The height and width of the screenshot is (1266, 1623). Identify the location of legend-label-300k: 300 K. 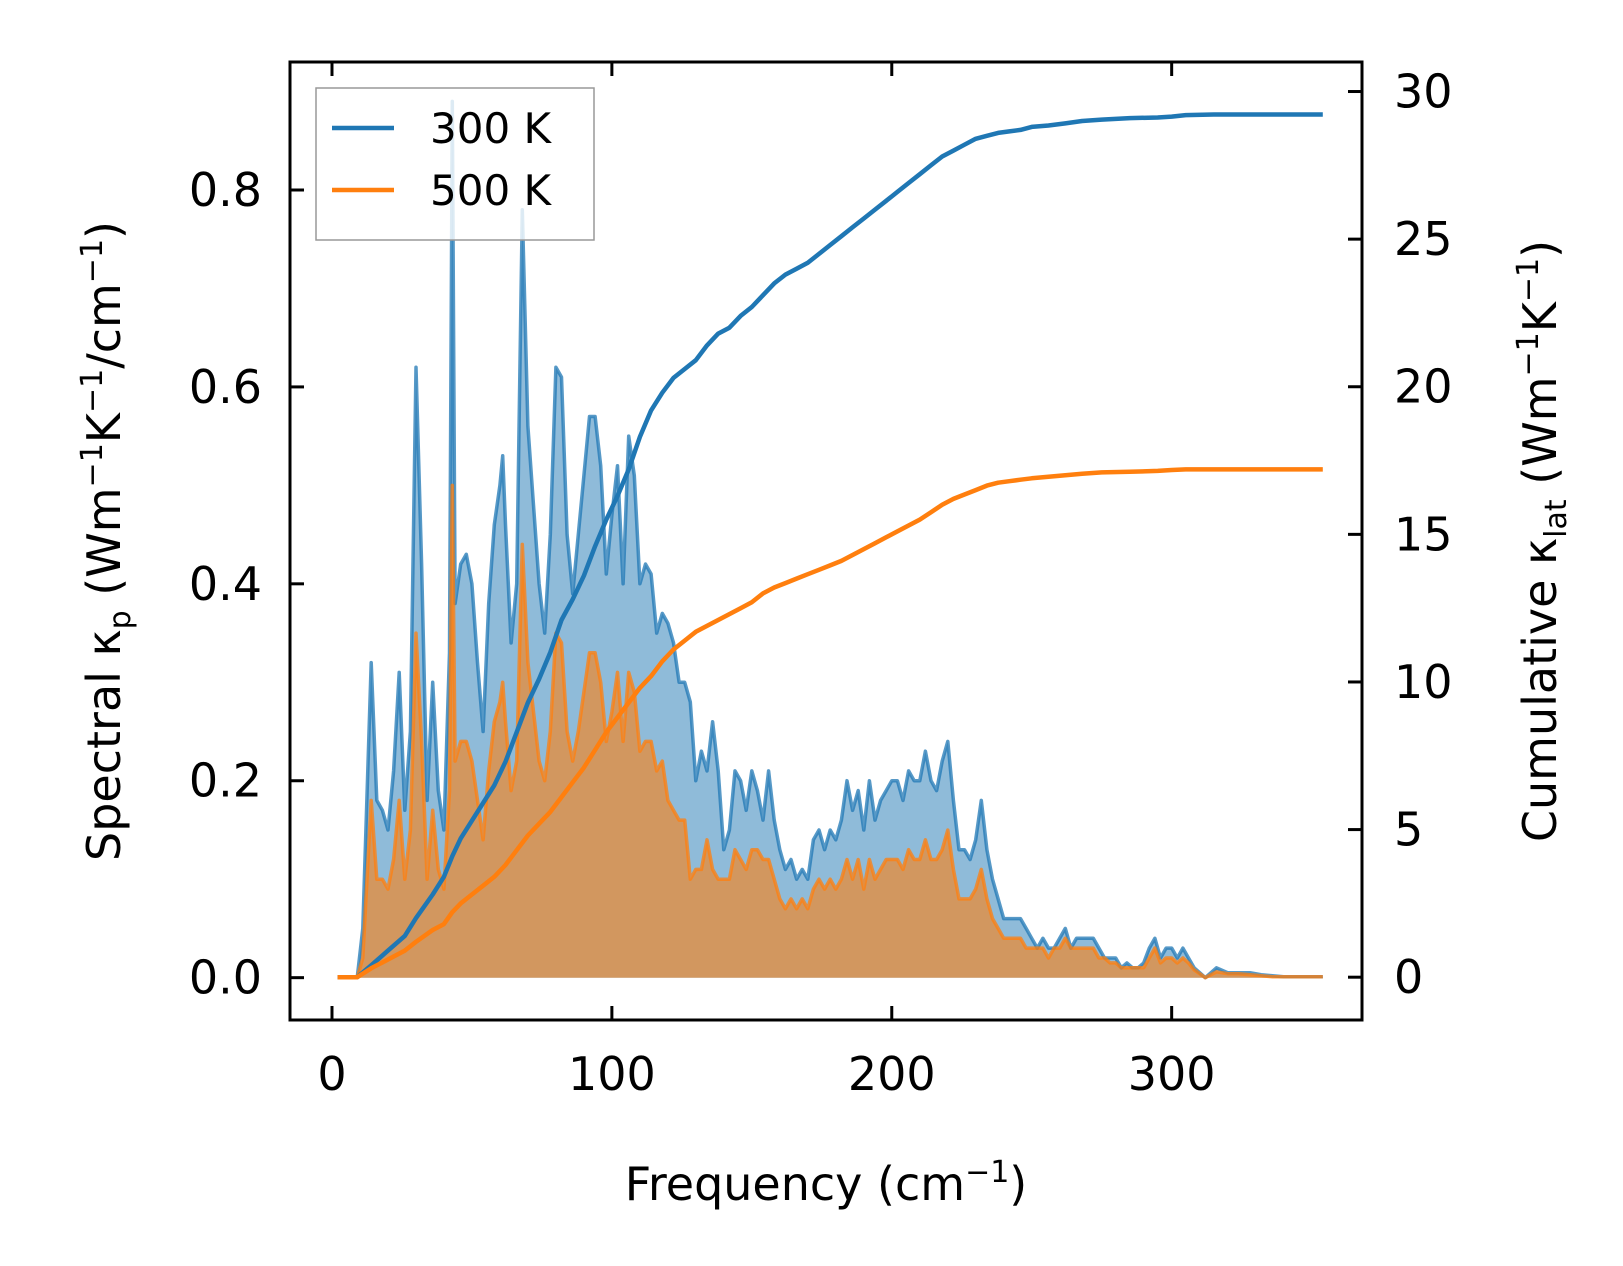
(491, 128).